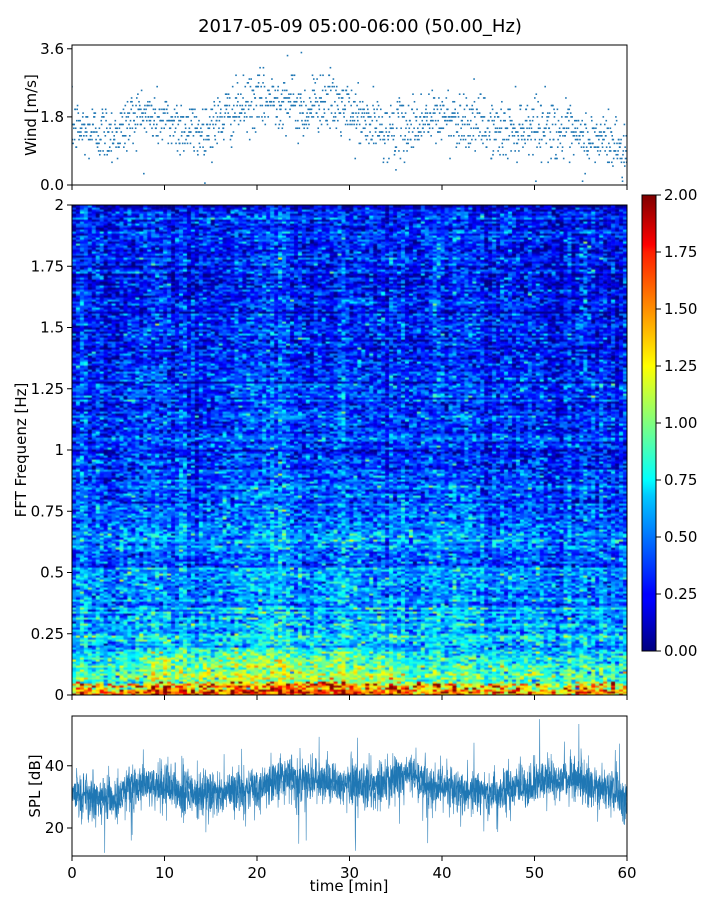 The width and height of the screenshot is (720, 900). What do you see at coordinates (54, 828) in the screenshot?
I see `y-tick-label: 20` at bounding box center [54, 828].